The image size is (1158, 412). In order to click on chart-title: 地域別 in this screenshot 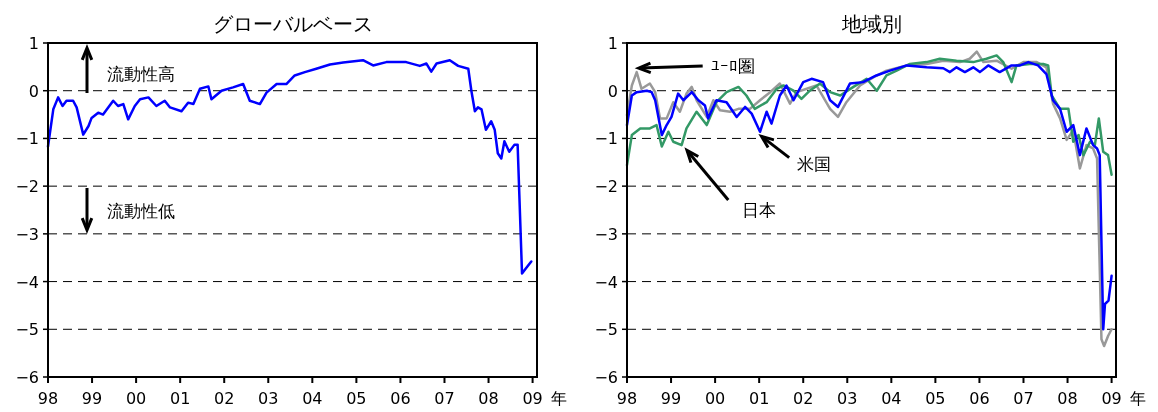, I will do `click(871, 24)`.